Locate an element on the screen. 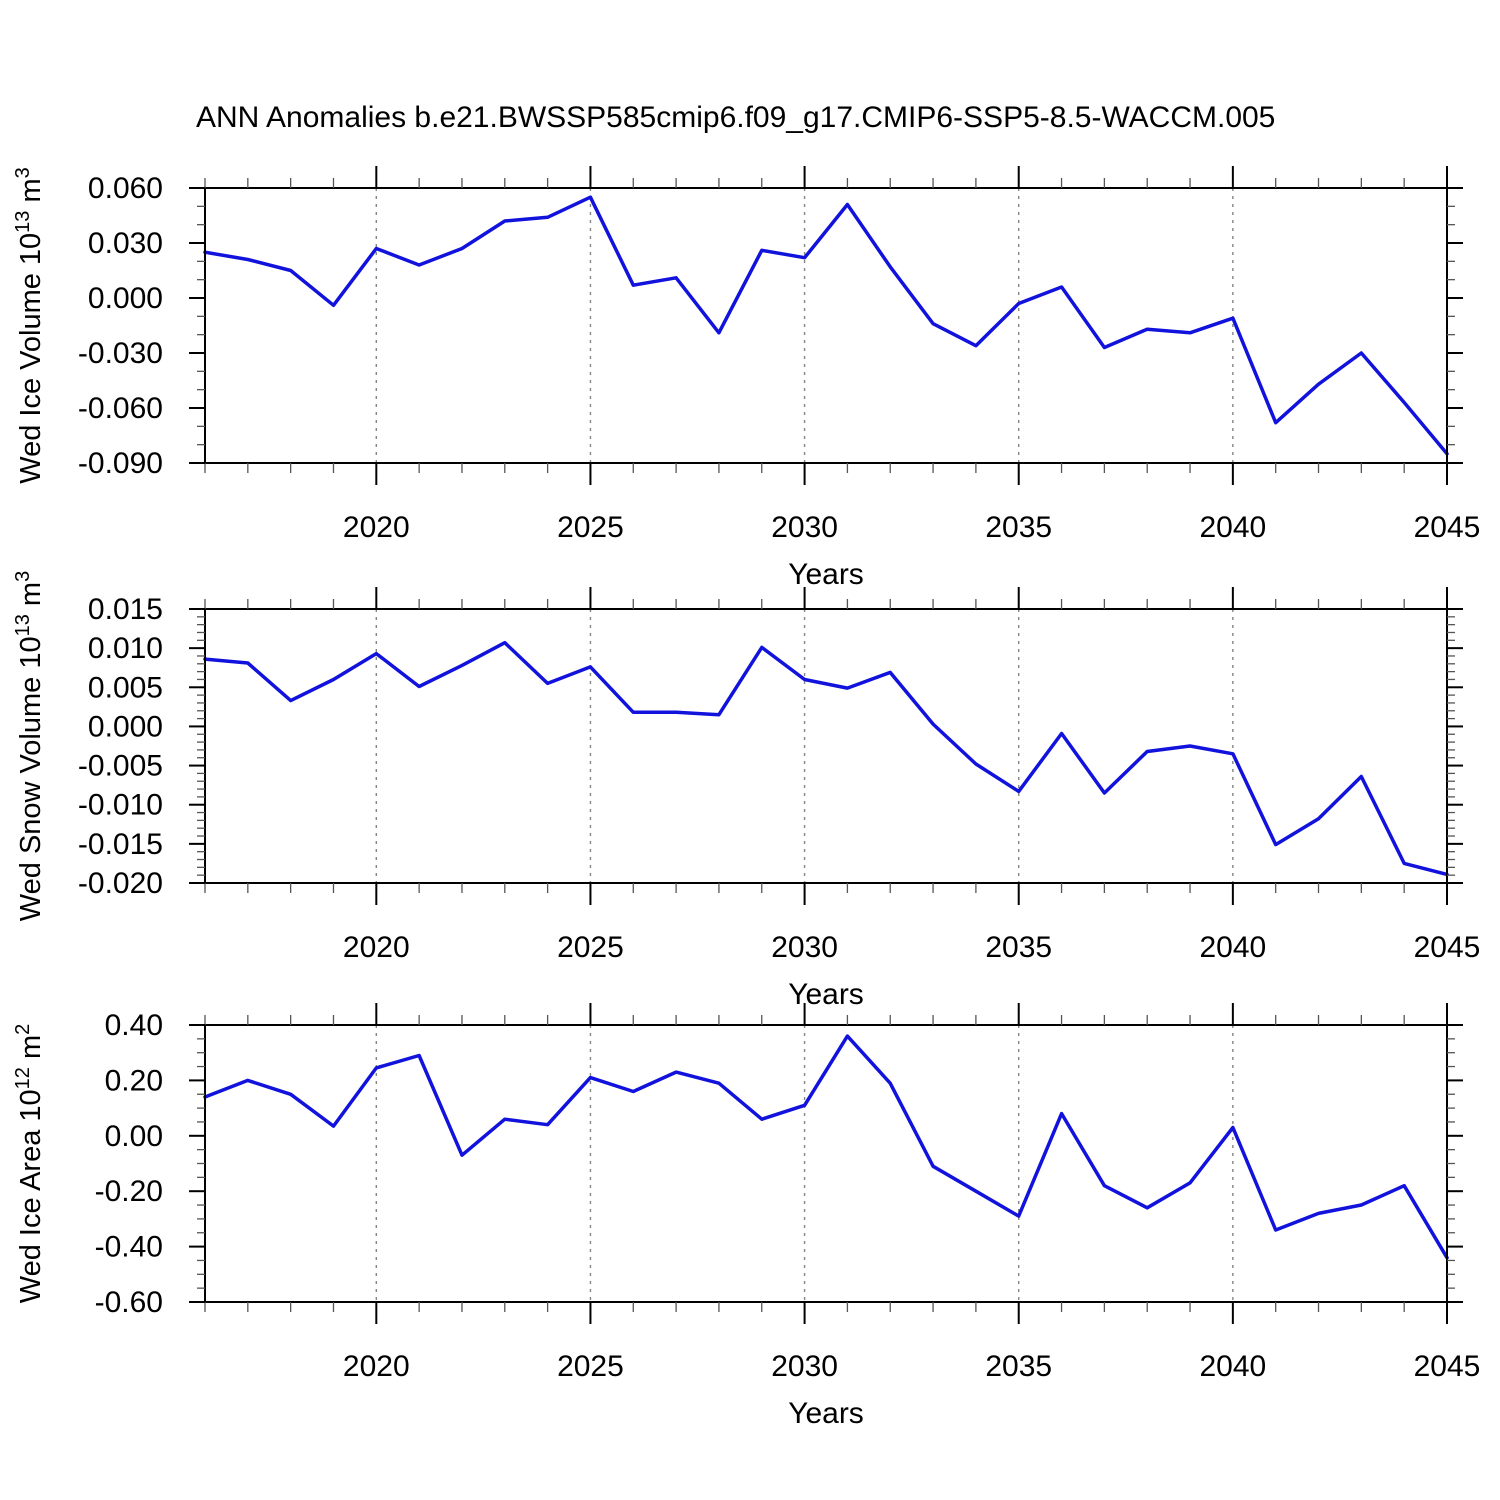  y-axis-title: Wed Ice Area 1012 m2 is located at coordinates (29, 1163).